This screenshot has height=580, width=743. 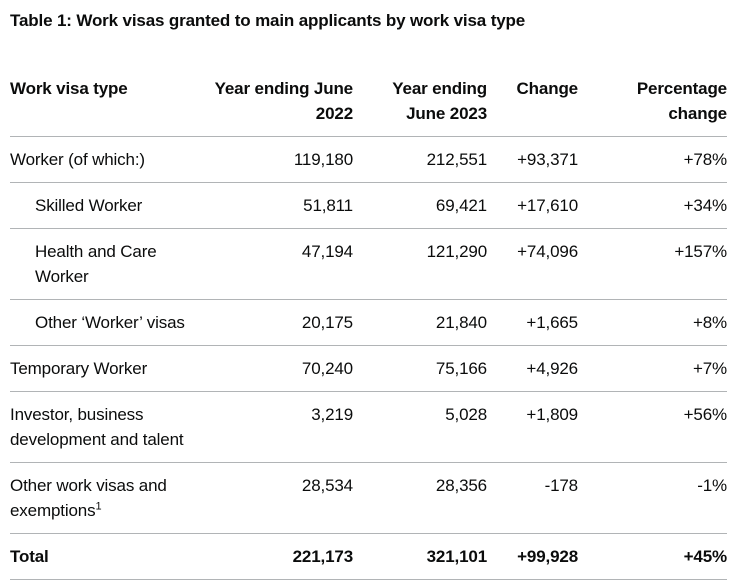 What do you see at coordinates (532, 498) in the screenshot?
I see `cell-change: -178` at bounding box center [532, 498].